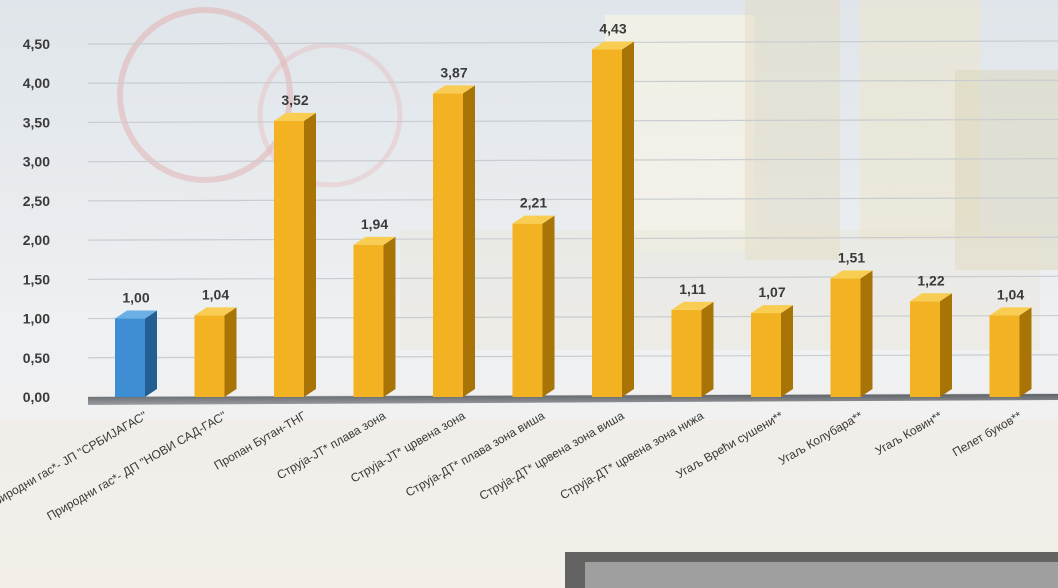 The height and width of the screenshot is (588, 1058). What do you see at coordinates (36, 358) in the screenshot?
I see `y-tick-label: 0,50` at bounding box center [36, 358].